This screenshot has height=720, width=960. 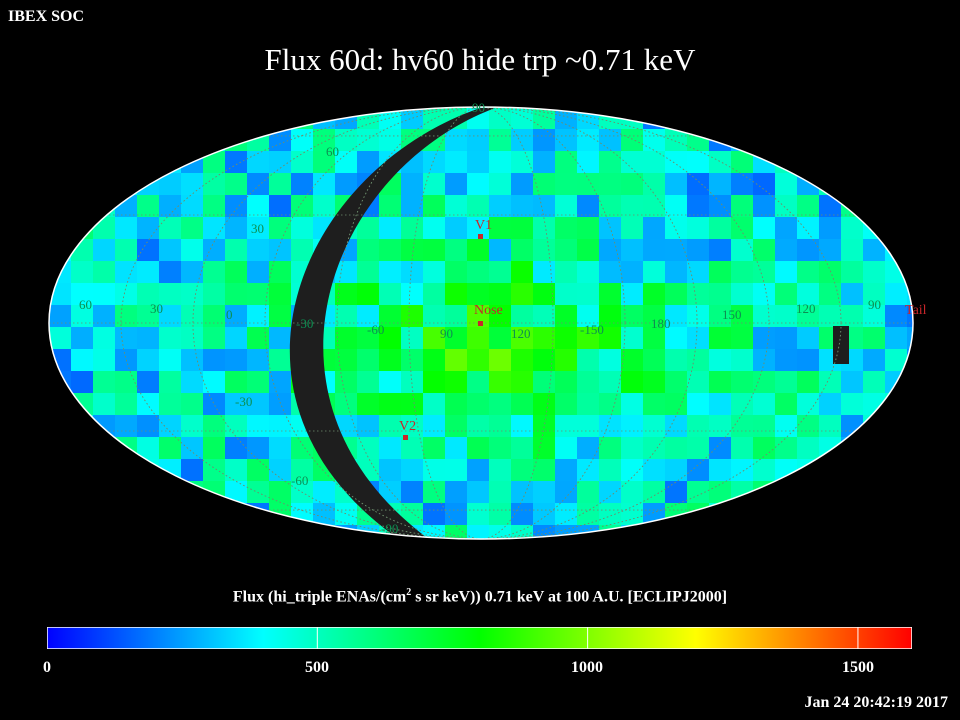 What do you see at coordinates (319, 597) in the screenshot?
I see `caption-pre: Flux (hi_triple ENAs/(cm` at bounding box center [319, 597].